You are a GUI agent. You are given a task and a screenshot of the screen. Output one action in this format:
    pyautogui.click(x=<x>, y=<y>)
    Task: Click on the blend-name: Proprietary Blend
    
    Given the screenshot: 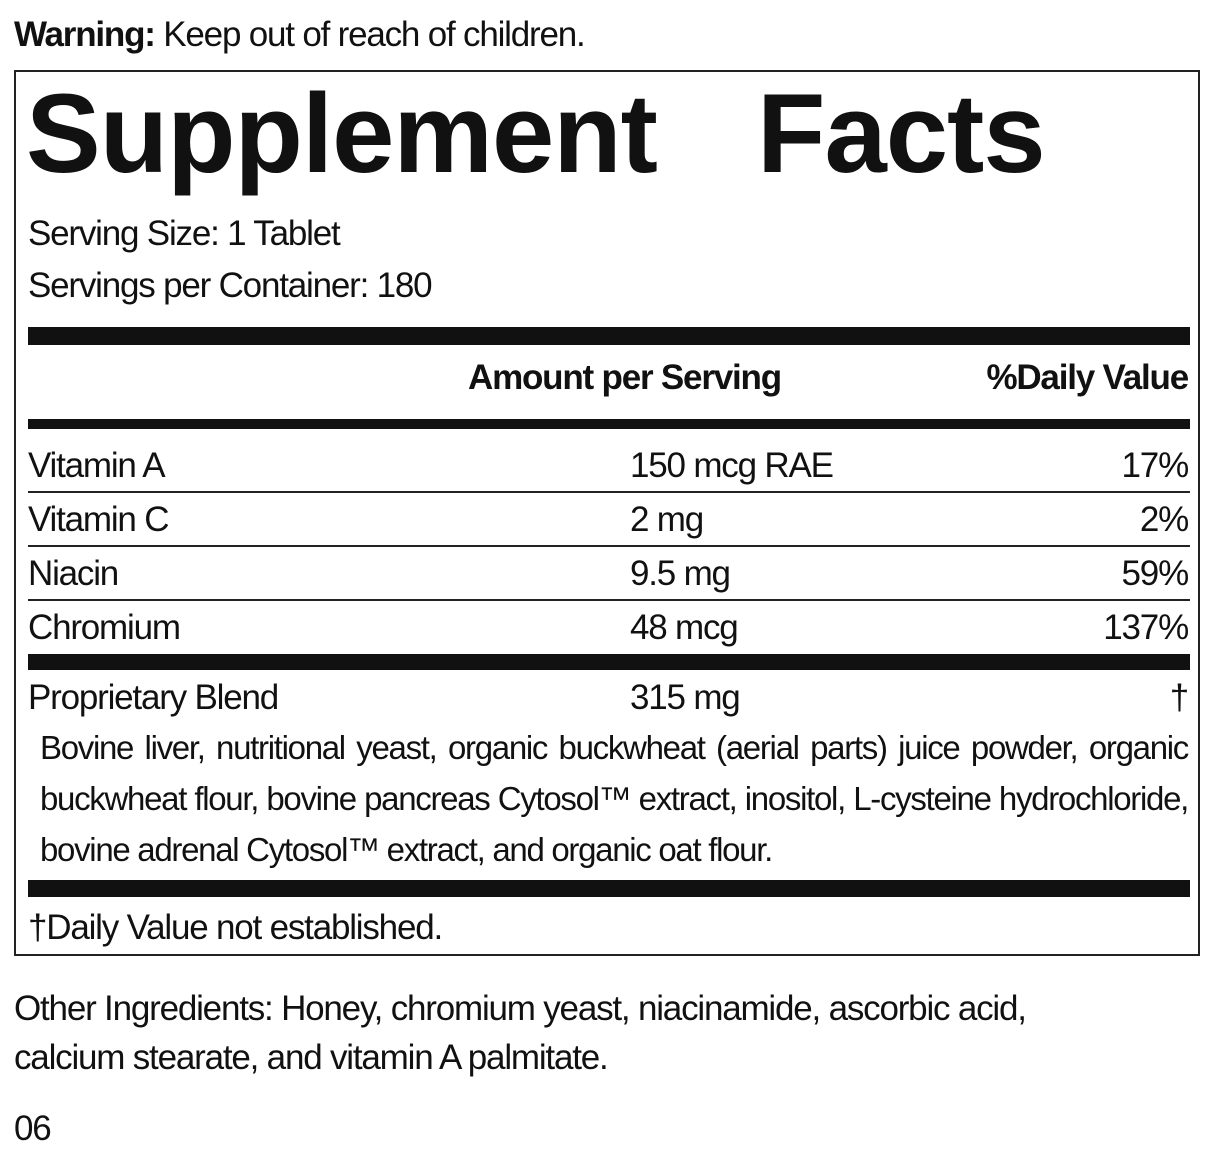 What is the action you would take?
    pyautogui.click(x=153, y=697)
    